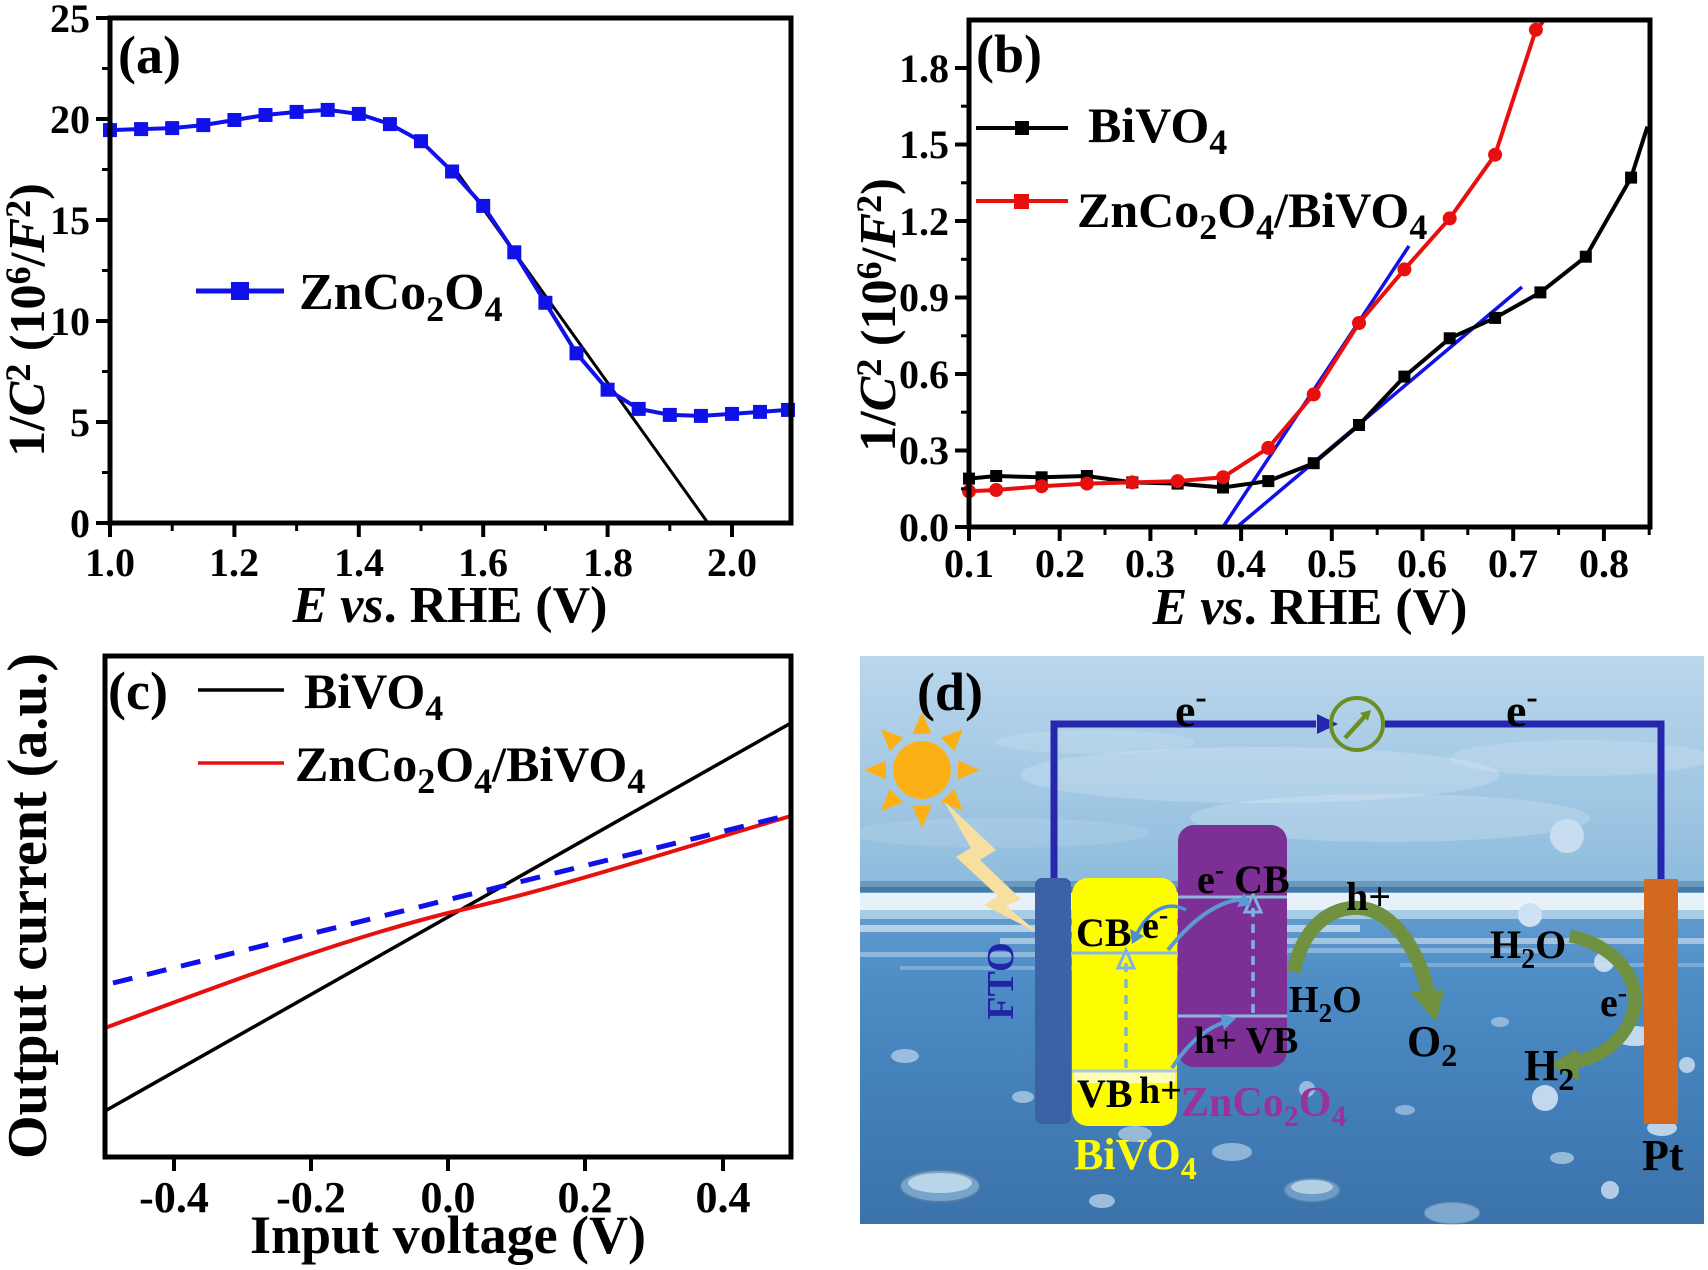 The height and width of the screenshot is (1270, 1708). I want to click on svg-text: 1.6, so click(483, 562).